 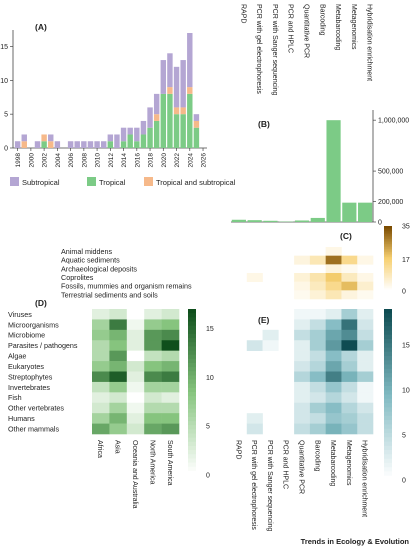 I want to click on panel-d-colorbar-label: 10, so click(x=210, y=378).